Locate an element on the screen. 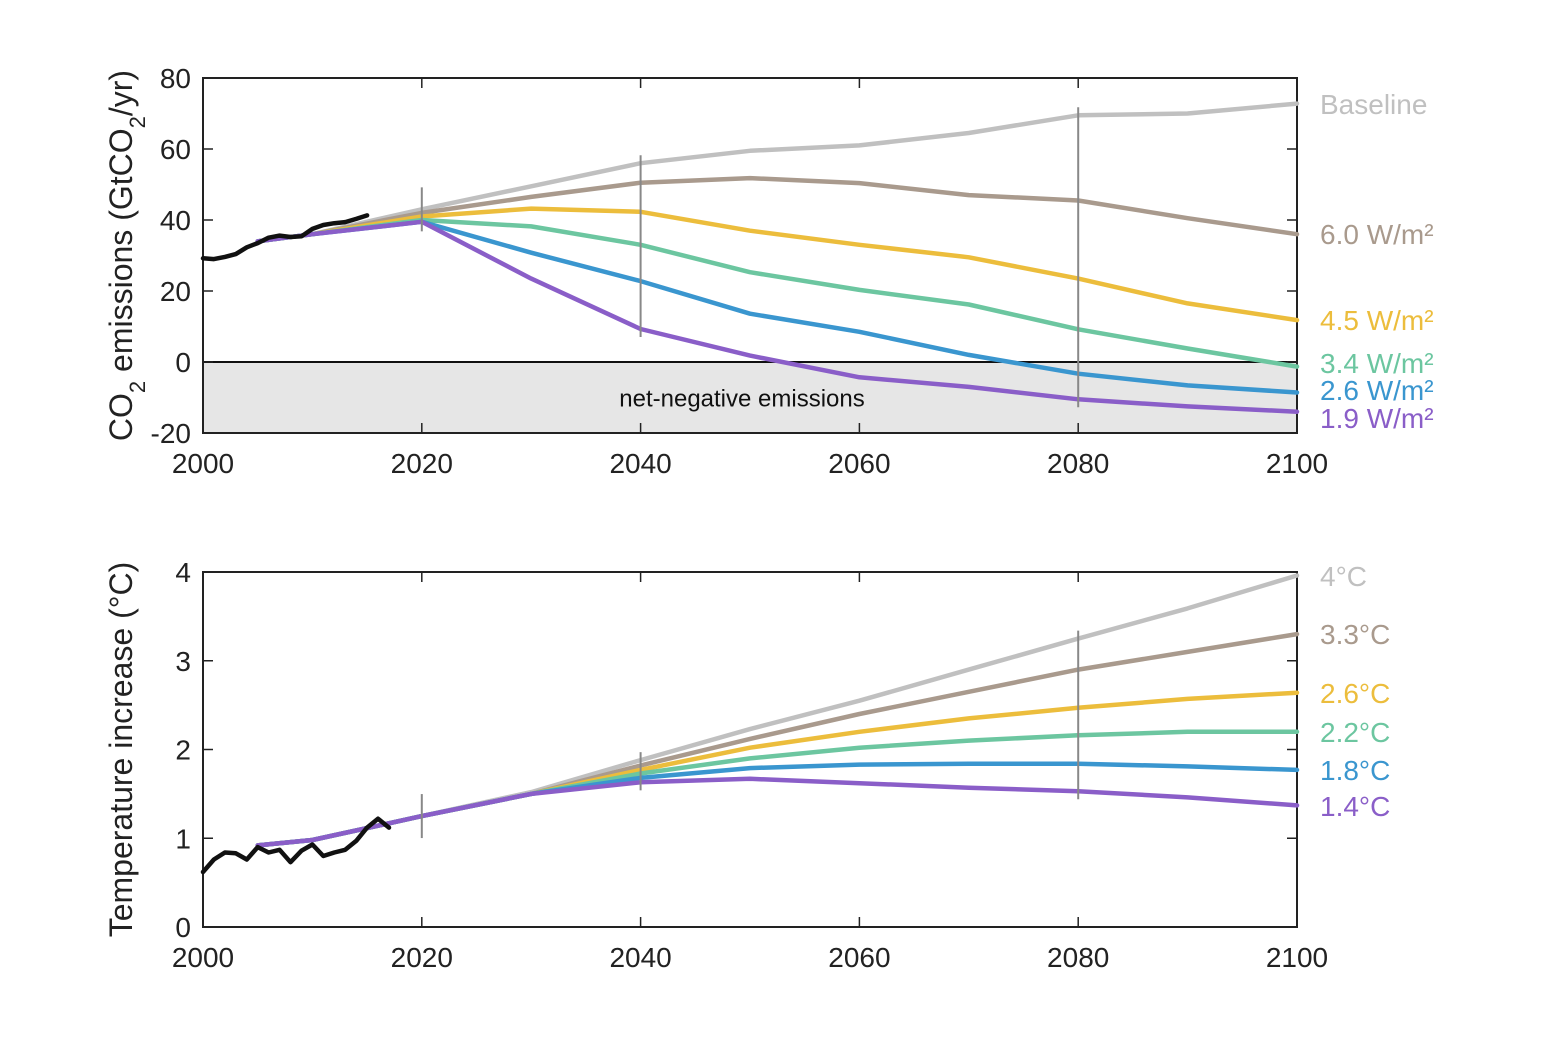 Image resolution: width=1563 pixels, height=1042 pixels. series-label: Baseline is located at coordinates (1373, 104).